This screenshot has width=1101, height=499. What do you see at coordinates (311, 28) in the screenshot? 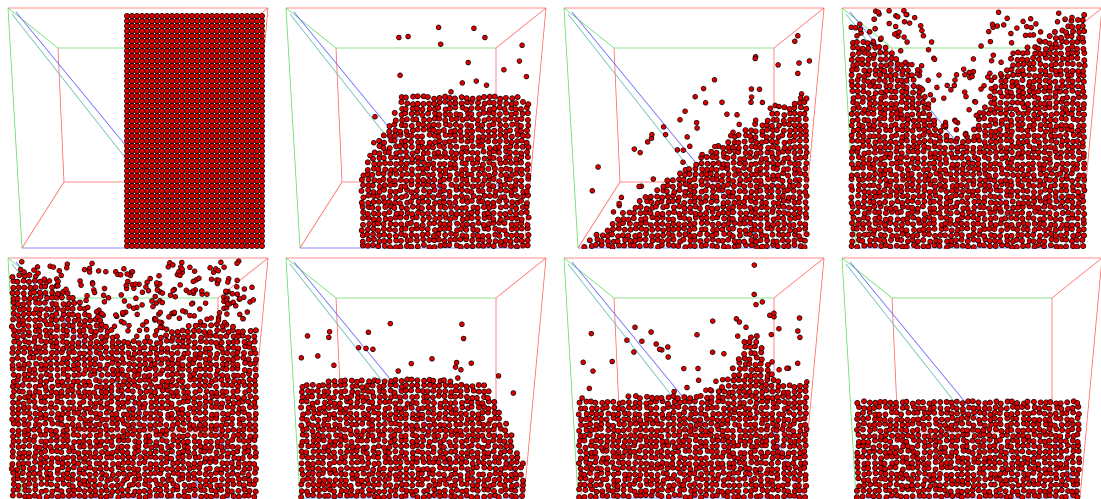
I see `depth-edge-tl` at bounding box center [311, 28].